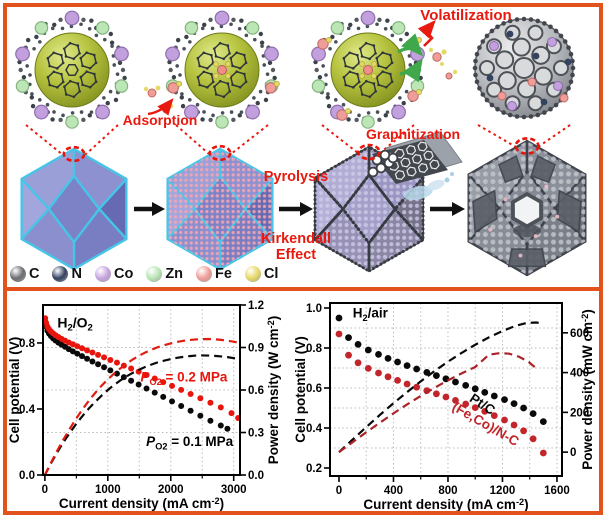 The height and width of the screenshot is (518, 606). What do you see at coordinates (314, 309) in the screenshot?
I see `svg-text: 1.0` at bounding box center [314, 309].